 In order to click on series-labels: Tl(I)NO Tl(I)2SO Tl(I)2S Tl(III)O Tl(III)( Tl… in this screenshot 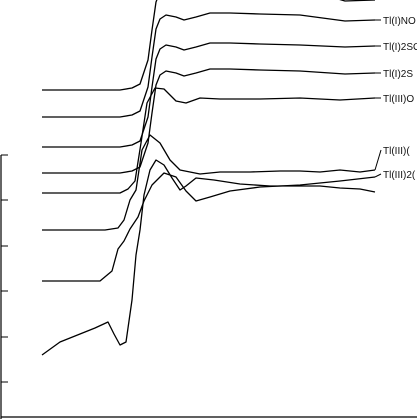, I will do `click(395, 98)`.